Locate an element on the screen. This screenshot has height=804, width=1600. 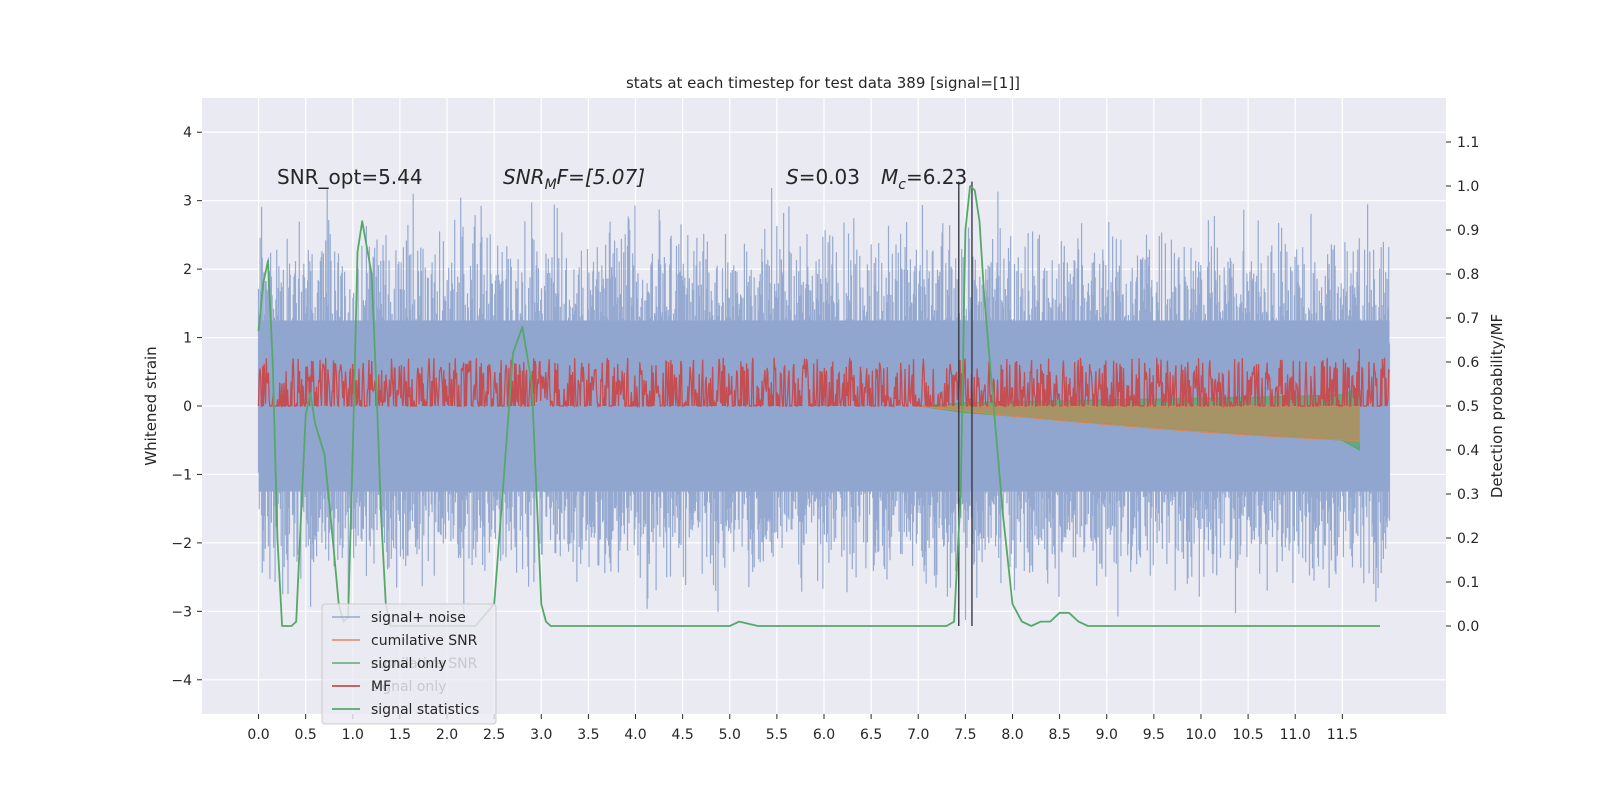
x-tick-label: 7.5 is located at coordinates (965, 735).